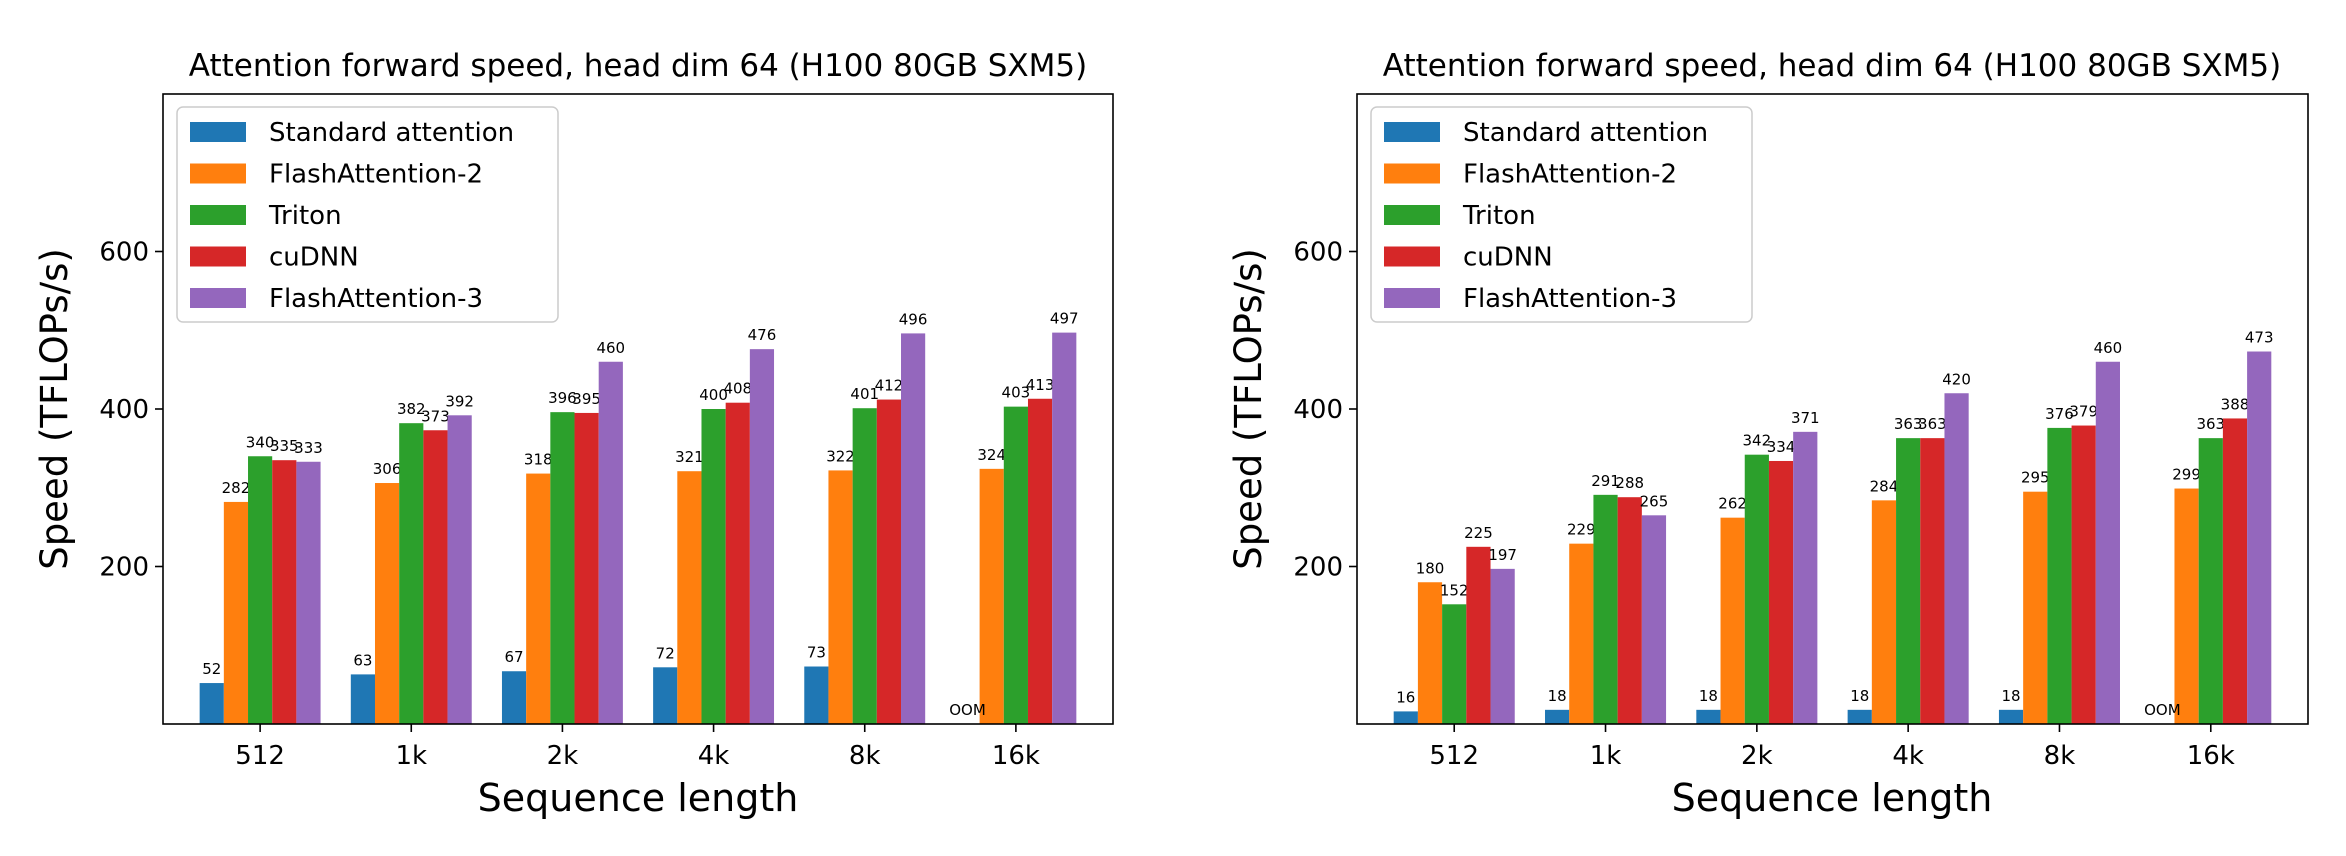  I want to click on chart-1-bar-label: 322, so click(840, 456).